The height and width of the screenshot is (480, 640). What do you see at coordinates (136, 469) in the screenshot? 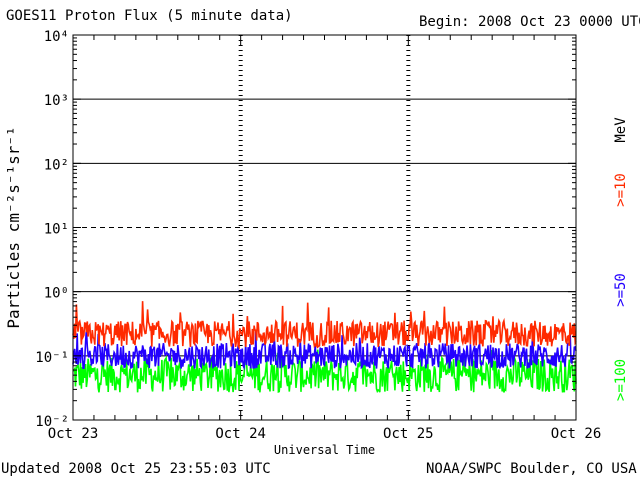
I see `updated-timestamp: Updated 2008 Oct 25 23:55:03 UTC` at bounding box center [136, 469].